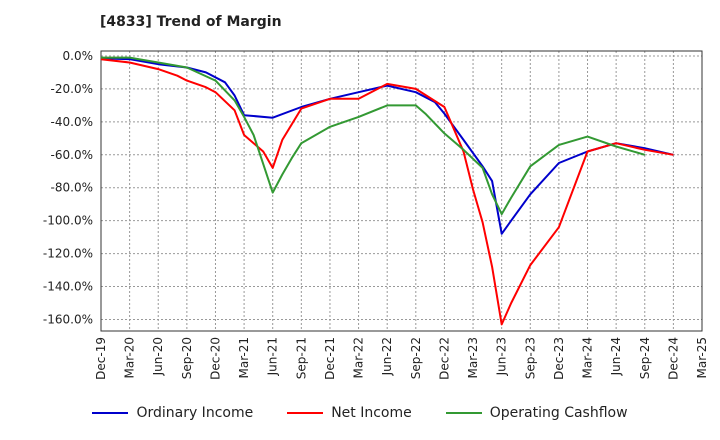 The width and height of the screenshot is (720, 440). Describe the element at coordinates (371, 413) in the screenshot. I see `legend-label: Net Income` at that location.